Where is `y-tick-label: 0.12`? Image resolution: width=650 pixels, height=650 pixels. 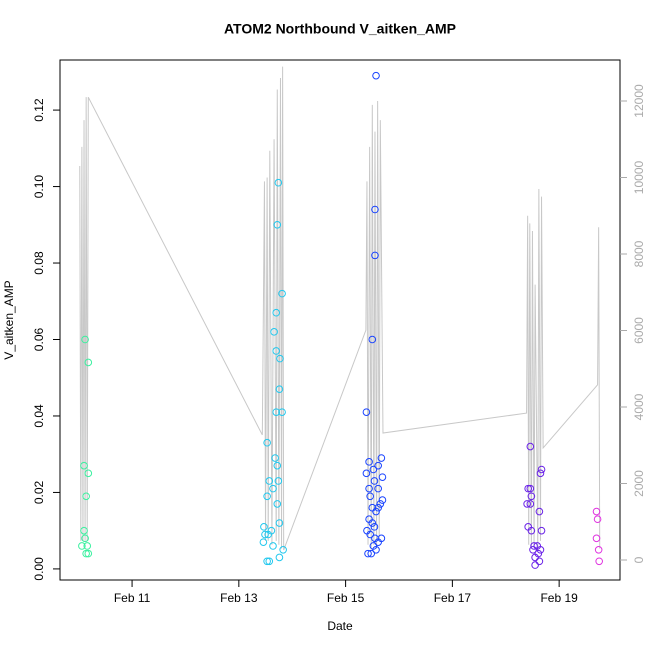 y-tick-label: 0.12 is located at coordinates (39, 110).